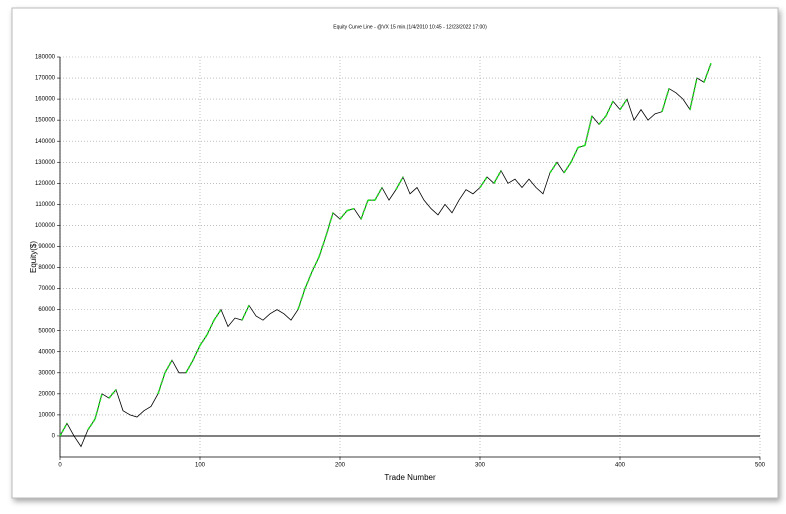 The width and height of the screenshot is (786, 514). What do you see at coordinates (33, 257) in the screenshot?
I see `y-axis-label: Equity($)` at bounding box center [33, 257].